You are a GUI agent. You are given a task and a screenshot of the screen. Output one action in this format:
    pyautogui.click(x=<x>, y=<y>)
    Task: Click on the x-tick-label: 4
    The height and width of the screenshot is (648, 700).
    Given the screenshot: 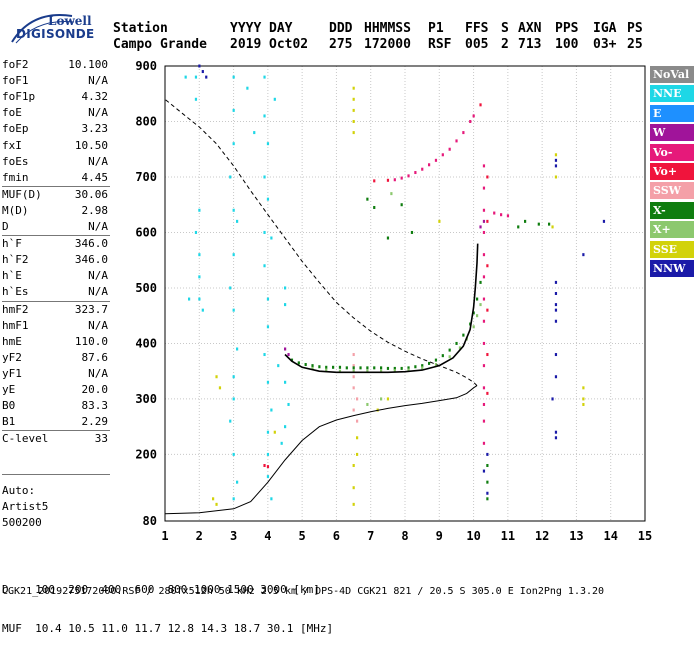 What is the action you would take?
    pyautogui.click(x=267, y=536)
    